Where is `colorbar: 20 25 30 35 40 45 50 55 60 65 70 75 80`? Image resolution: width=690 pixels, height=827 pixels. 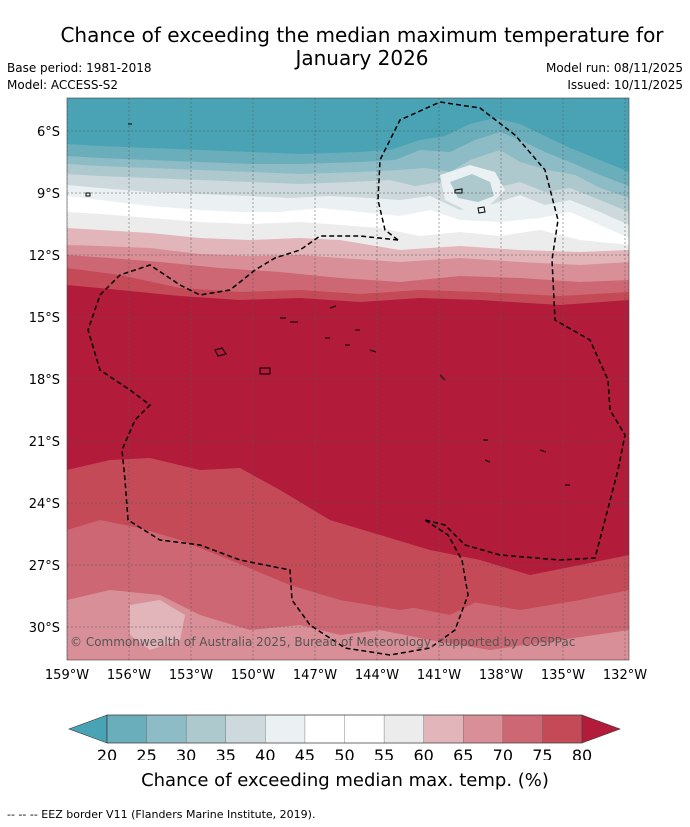
colorbar: 20 25 30 35 40 45 50 55 60 65 70 75 80 is located at coordinates (344, 737).